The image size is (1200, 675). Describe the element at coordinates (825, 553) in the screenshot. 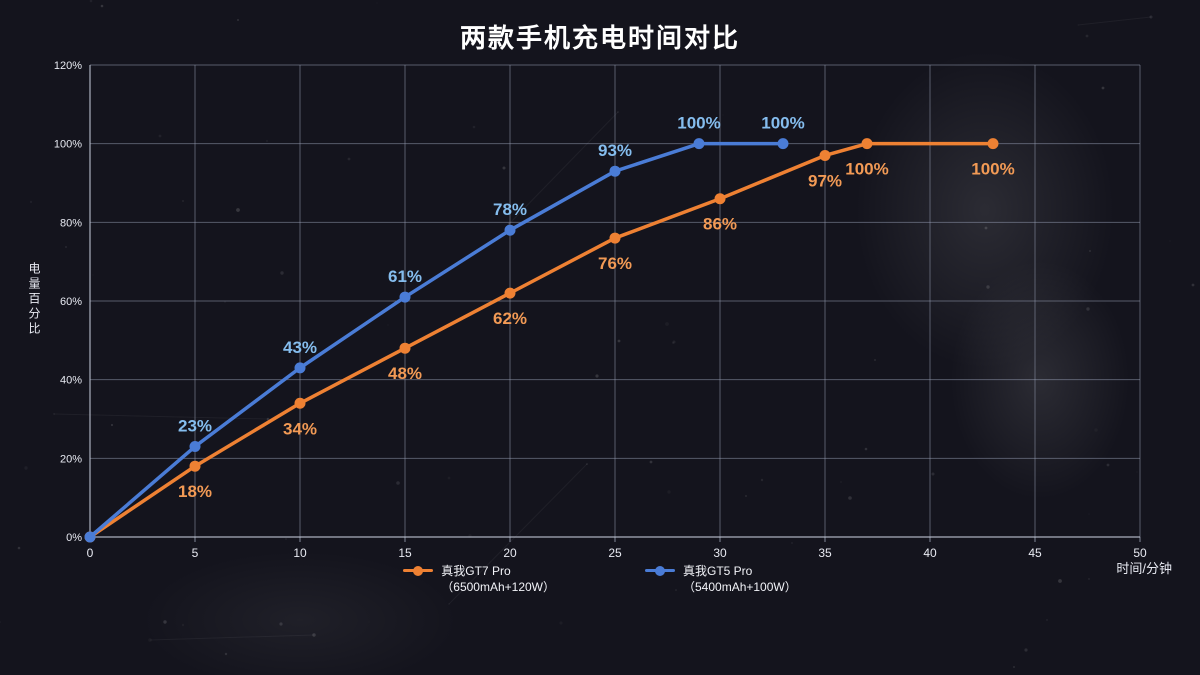

I see `svg-text: 35` at that location.